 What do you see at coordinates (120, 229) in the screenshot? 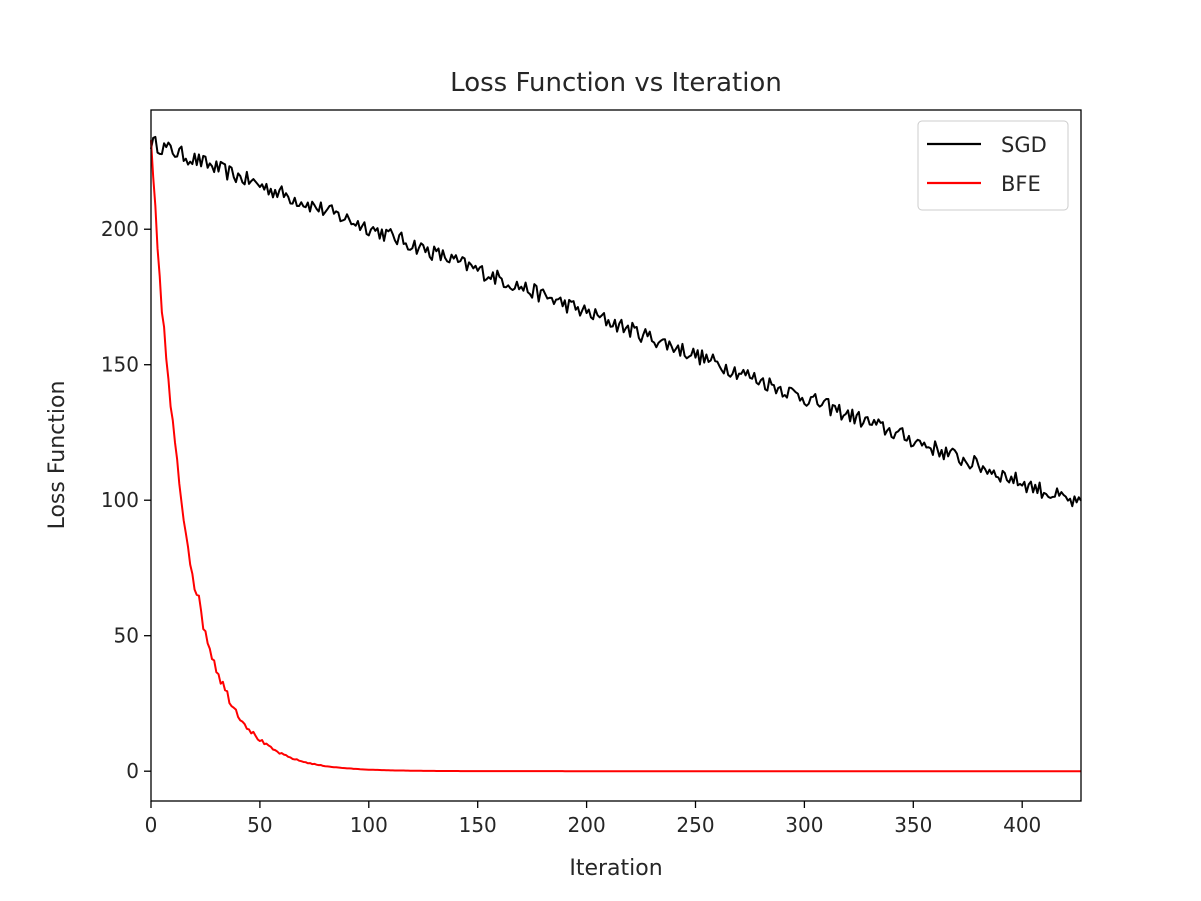
I see `y-tick-label: 200` at bounding box center [120, 229].